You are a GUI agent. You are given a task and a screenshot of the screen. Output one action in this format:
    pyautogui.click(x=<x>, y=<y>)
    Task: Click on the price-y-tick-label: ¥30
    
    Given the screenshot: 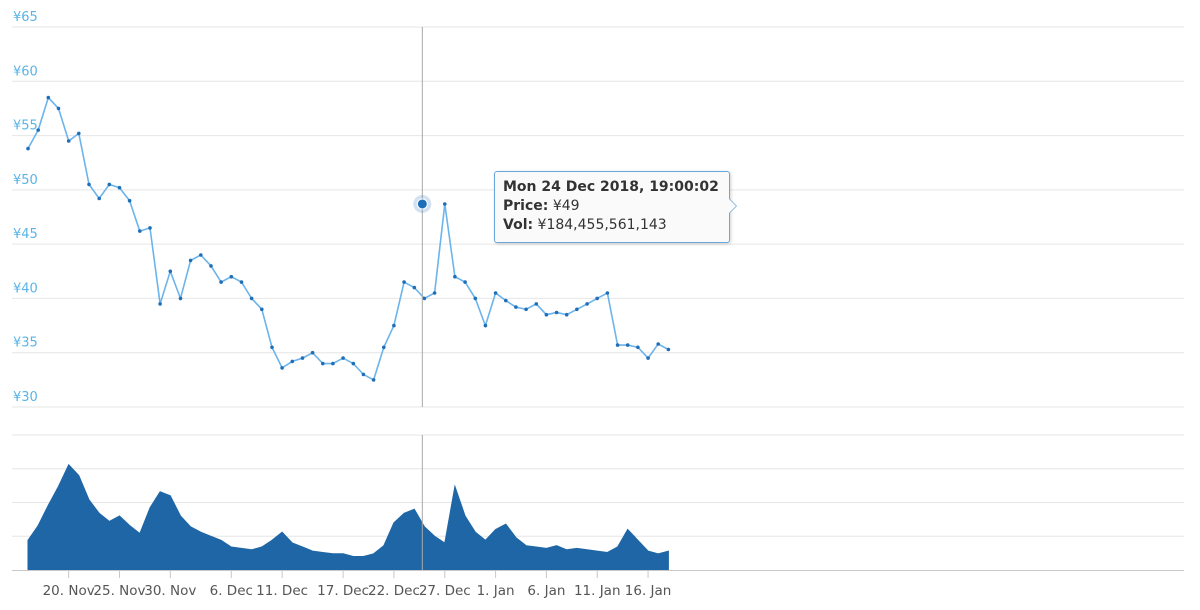 What is the action you would take?
    pyautogui.click(x=25, y=397)
    